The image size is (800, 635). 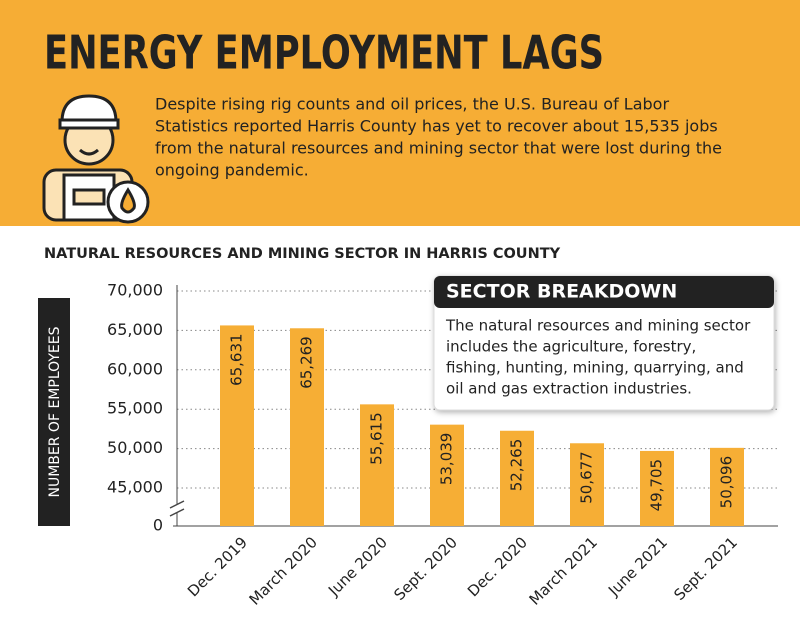 I want to click on axis-break-gap, so click(x=177, y=509).